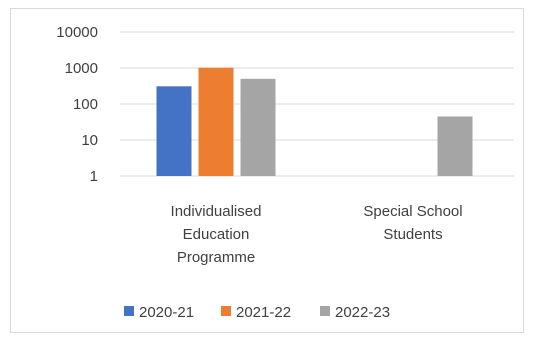 The height and width of the screenshot is (340, 534). What do you see at coordinates (166, 312) in the screenshot?
I see `legend-label: 2020-21` at bounding box center [166, 312].